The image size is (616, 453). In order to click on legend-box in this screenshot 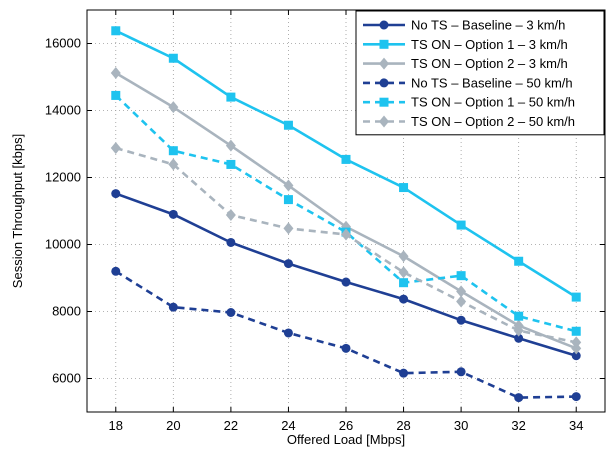, I will do `click(480, 73)`.